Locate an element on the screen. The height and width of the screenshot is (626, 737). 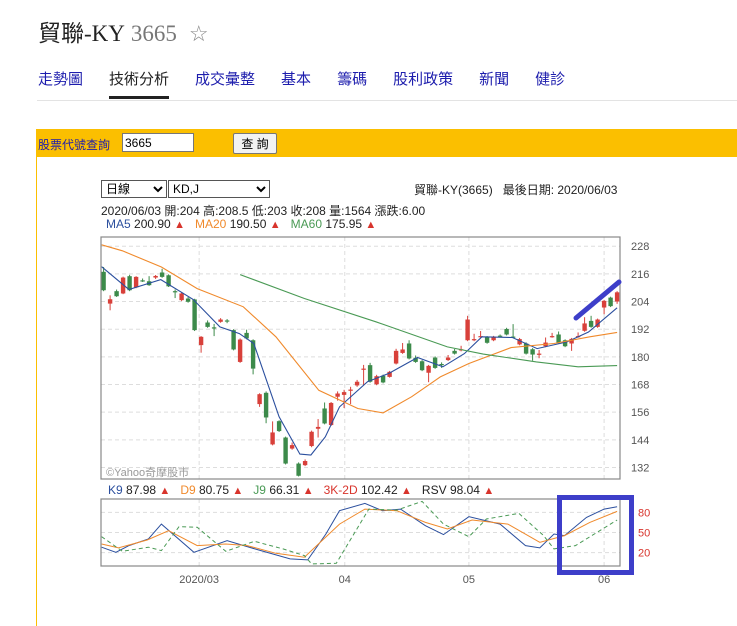
search-button: 查 詢 is located at coordinates (255, 143).